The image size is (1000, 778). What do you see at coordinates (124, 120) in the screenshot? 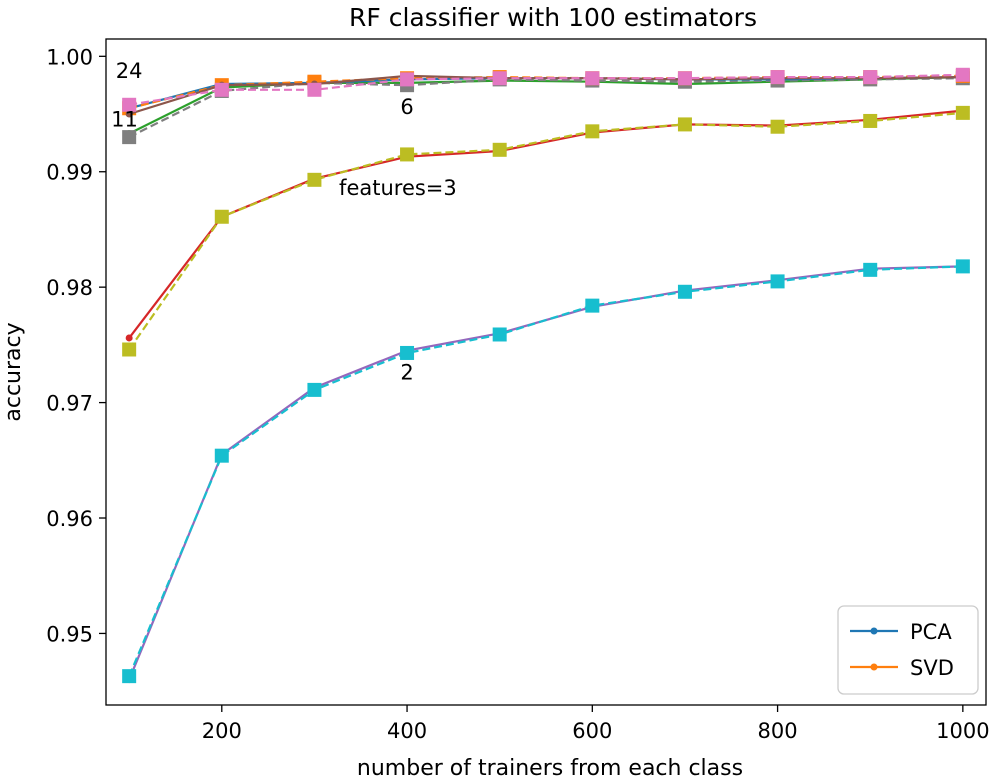
I see `annotation-11: 11` at bounding box center [124, 120].